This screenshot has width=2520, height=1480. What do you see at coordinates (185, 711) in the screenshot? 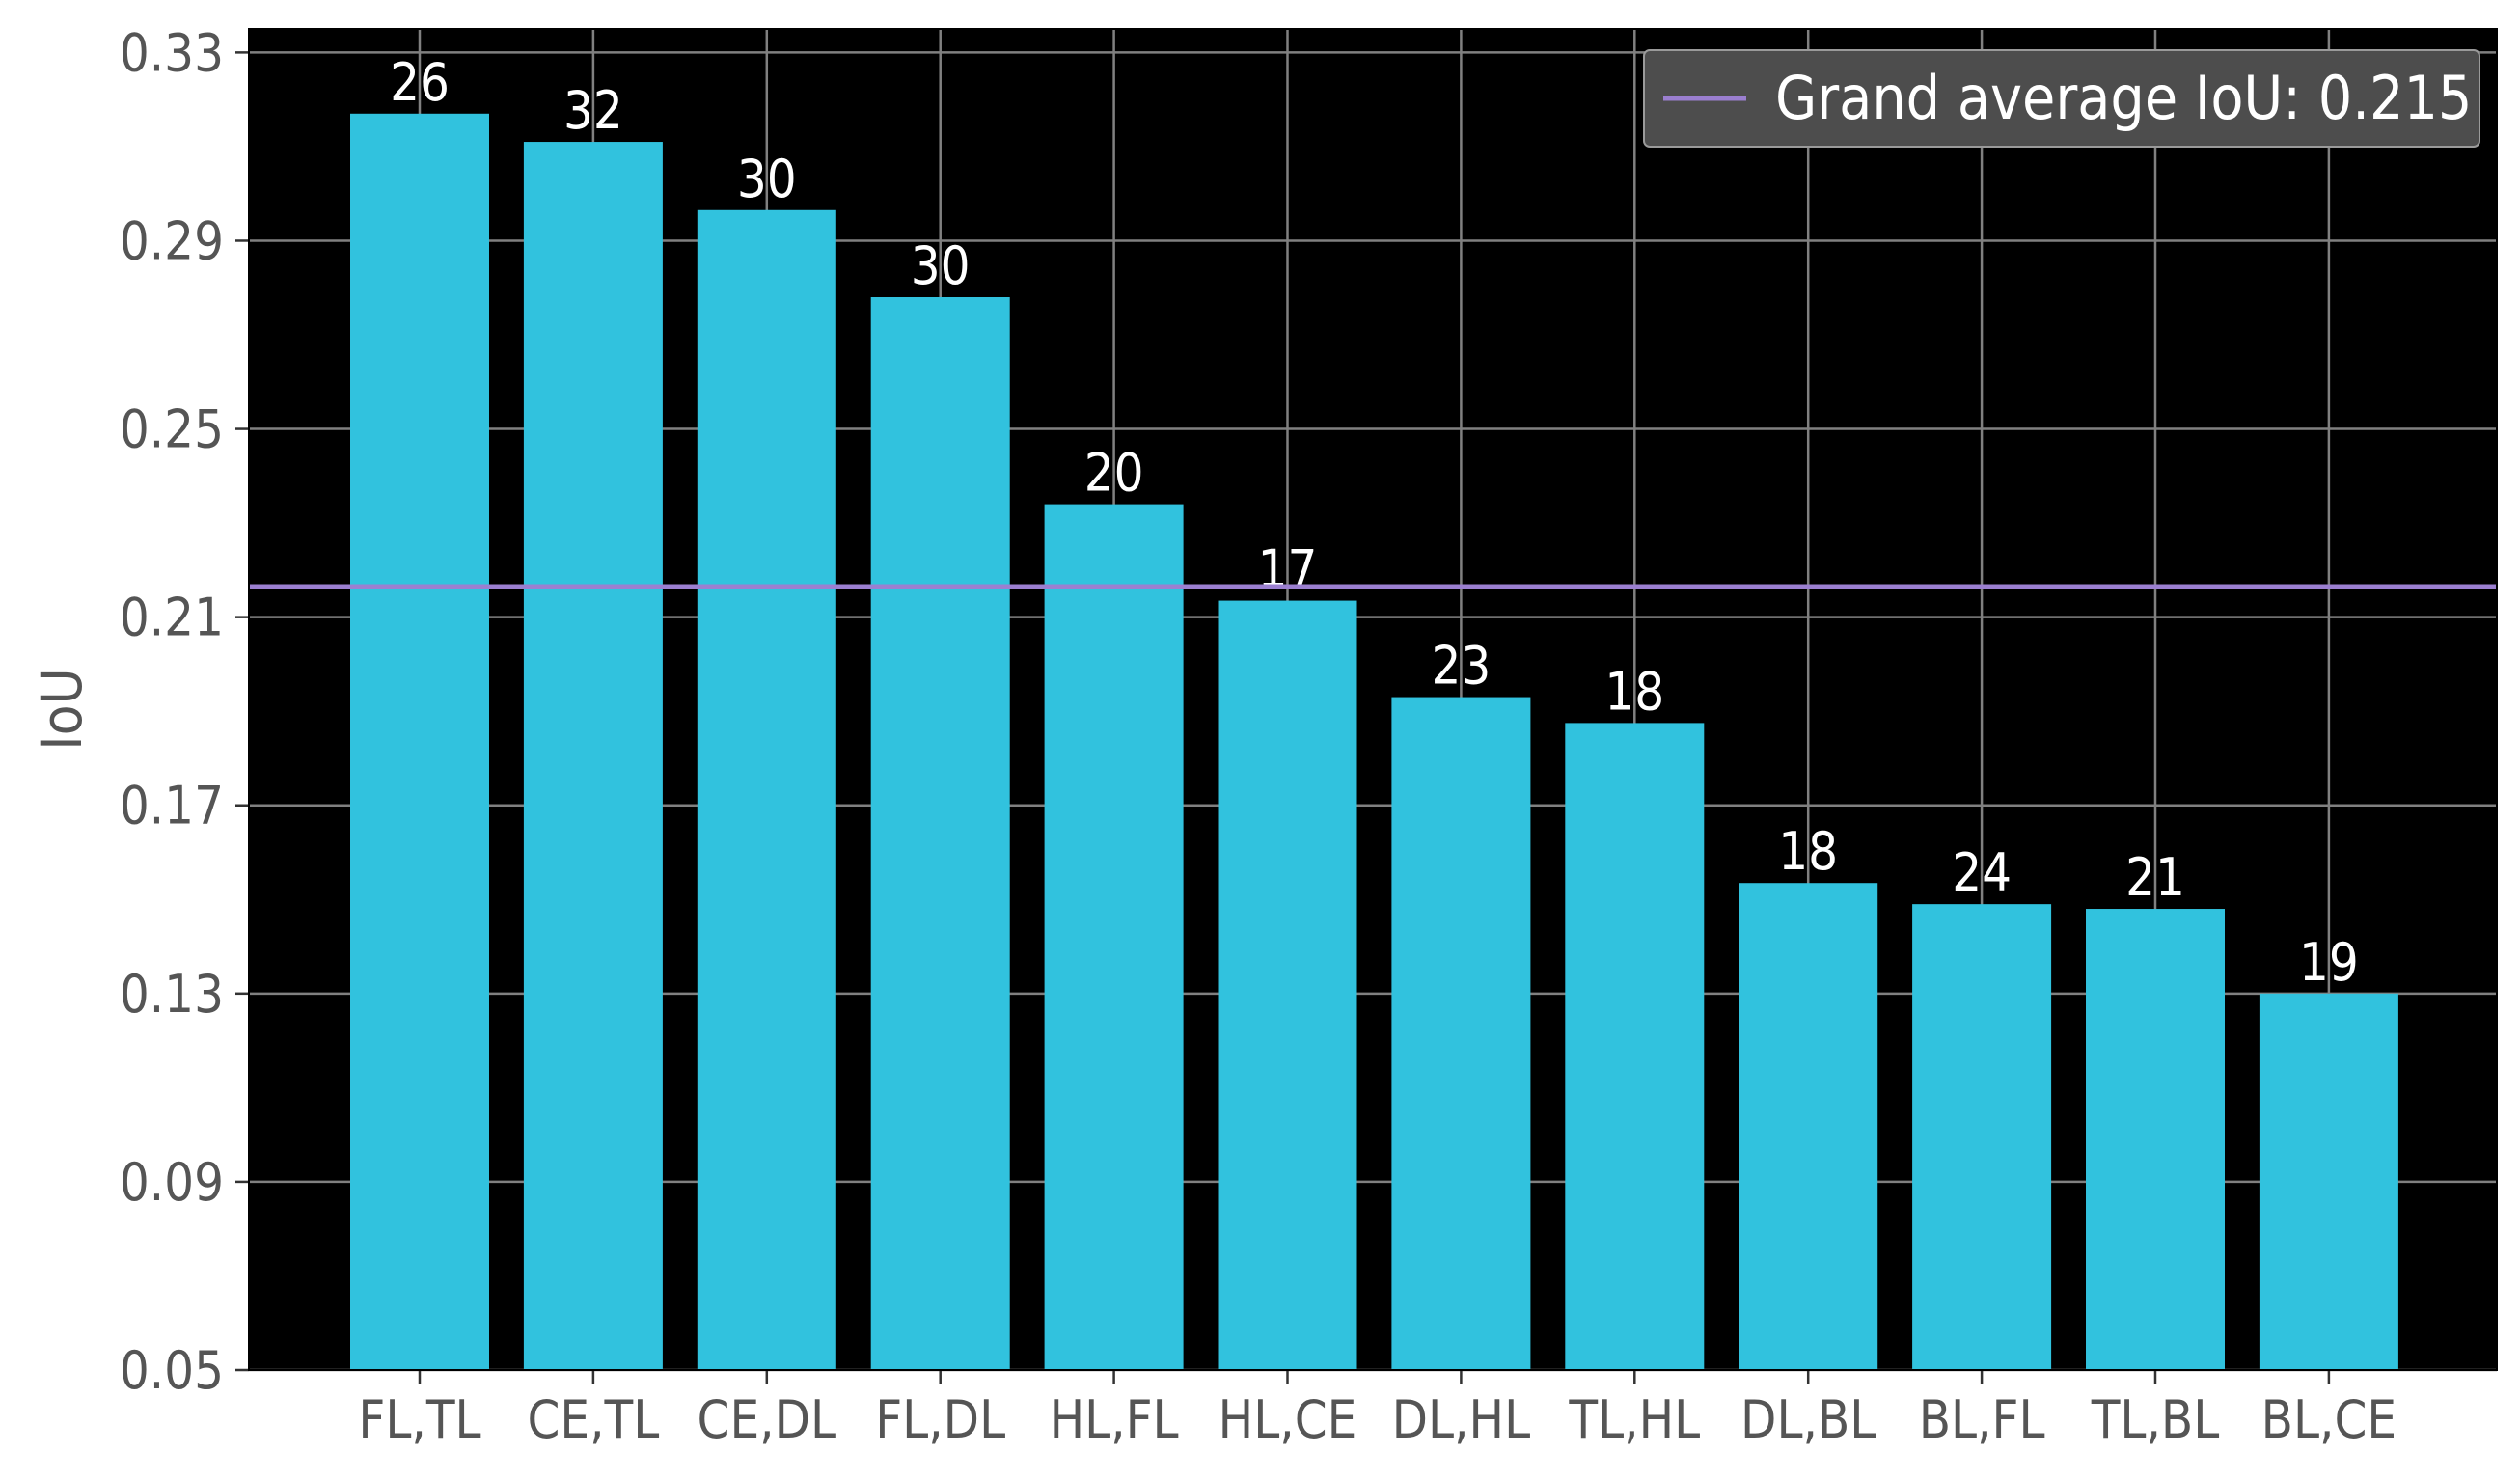
I see `y-axis-ticks: 0.05 0.09 0.13 0.17 0.21 0.25 0.29 0.33` at bounding box center [185, 711].